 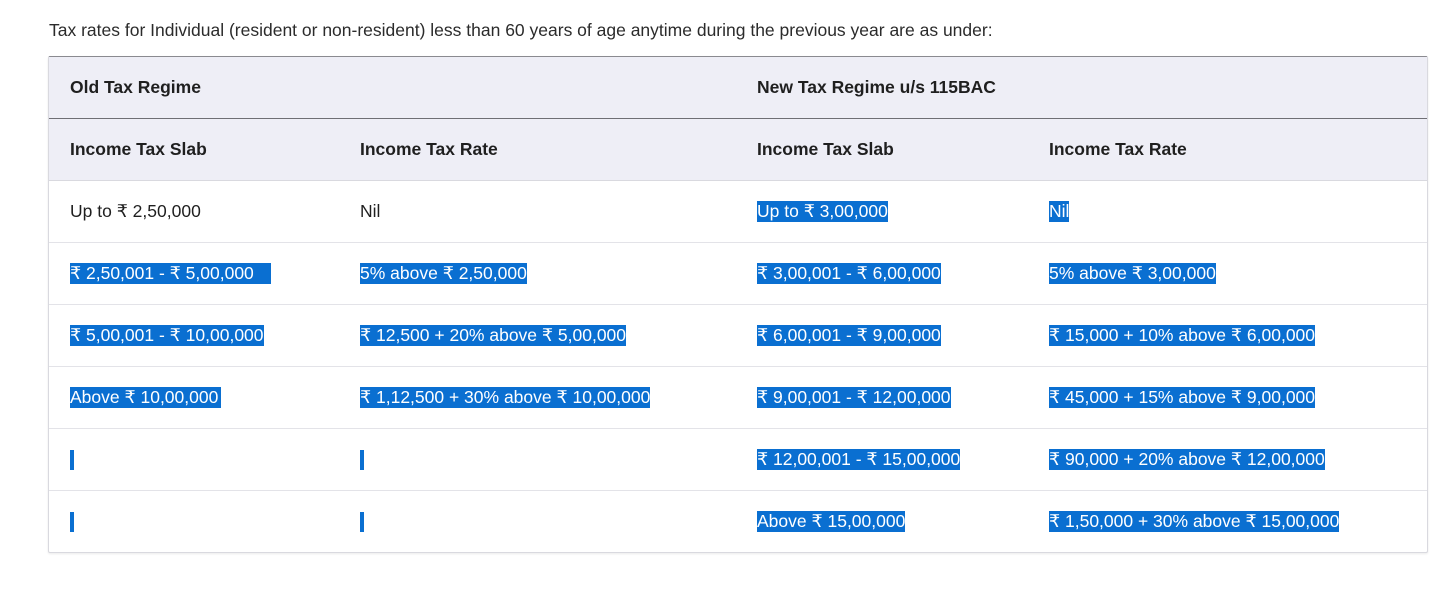 I want to click on new-slab-cell: ₹ 3,00,001 - ₹ 6,00,000, so click(x=882, y=273).